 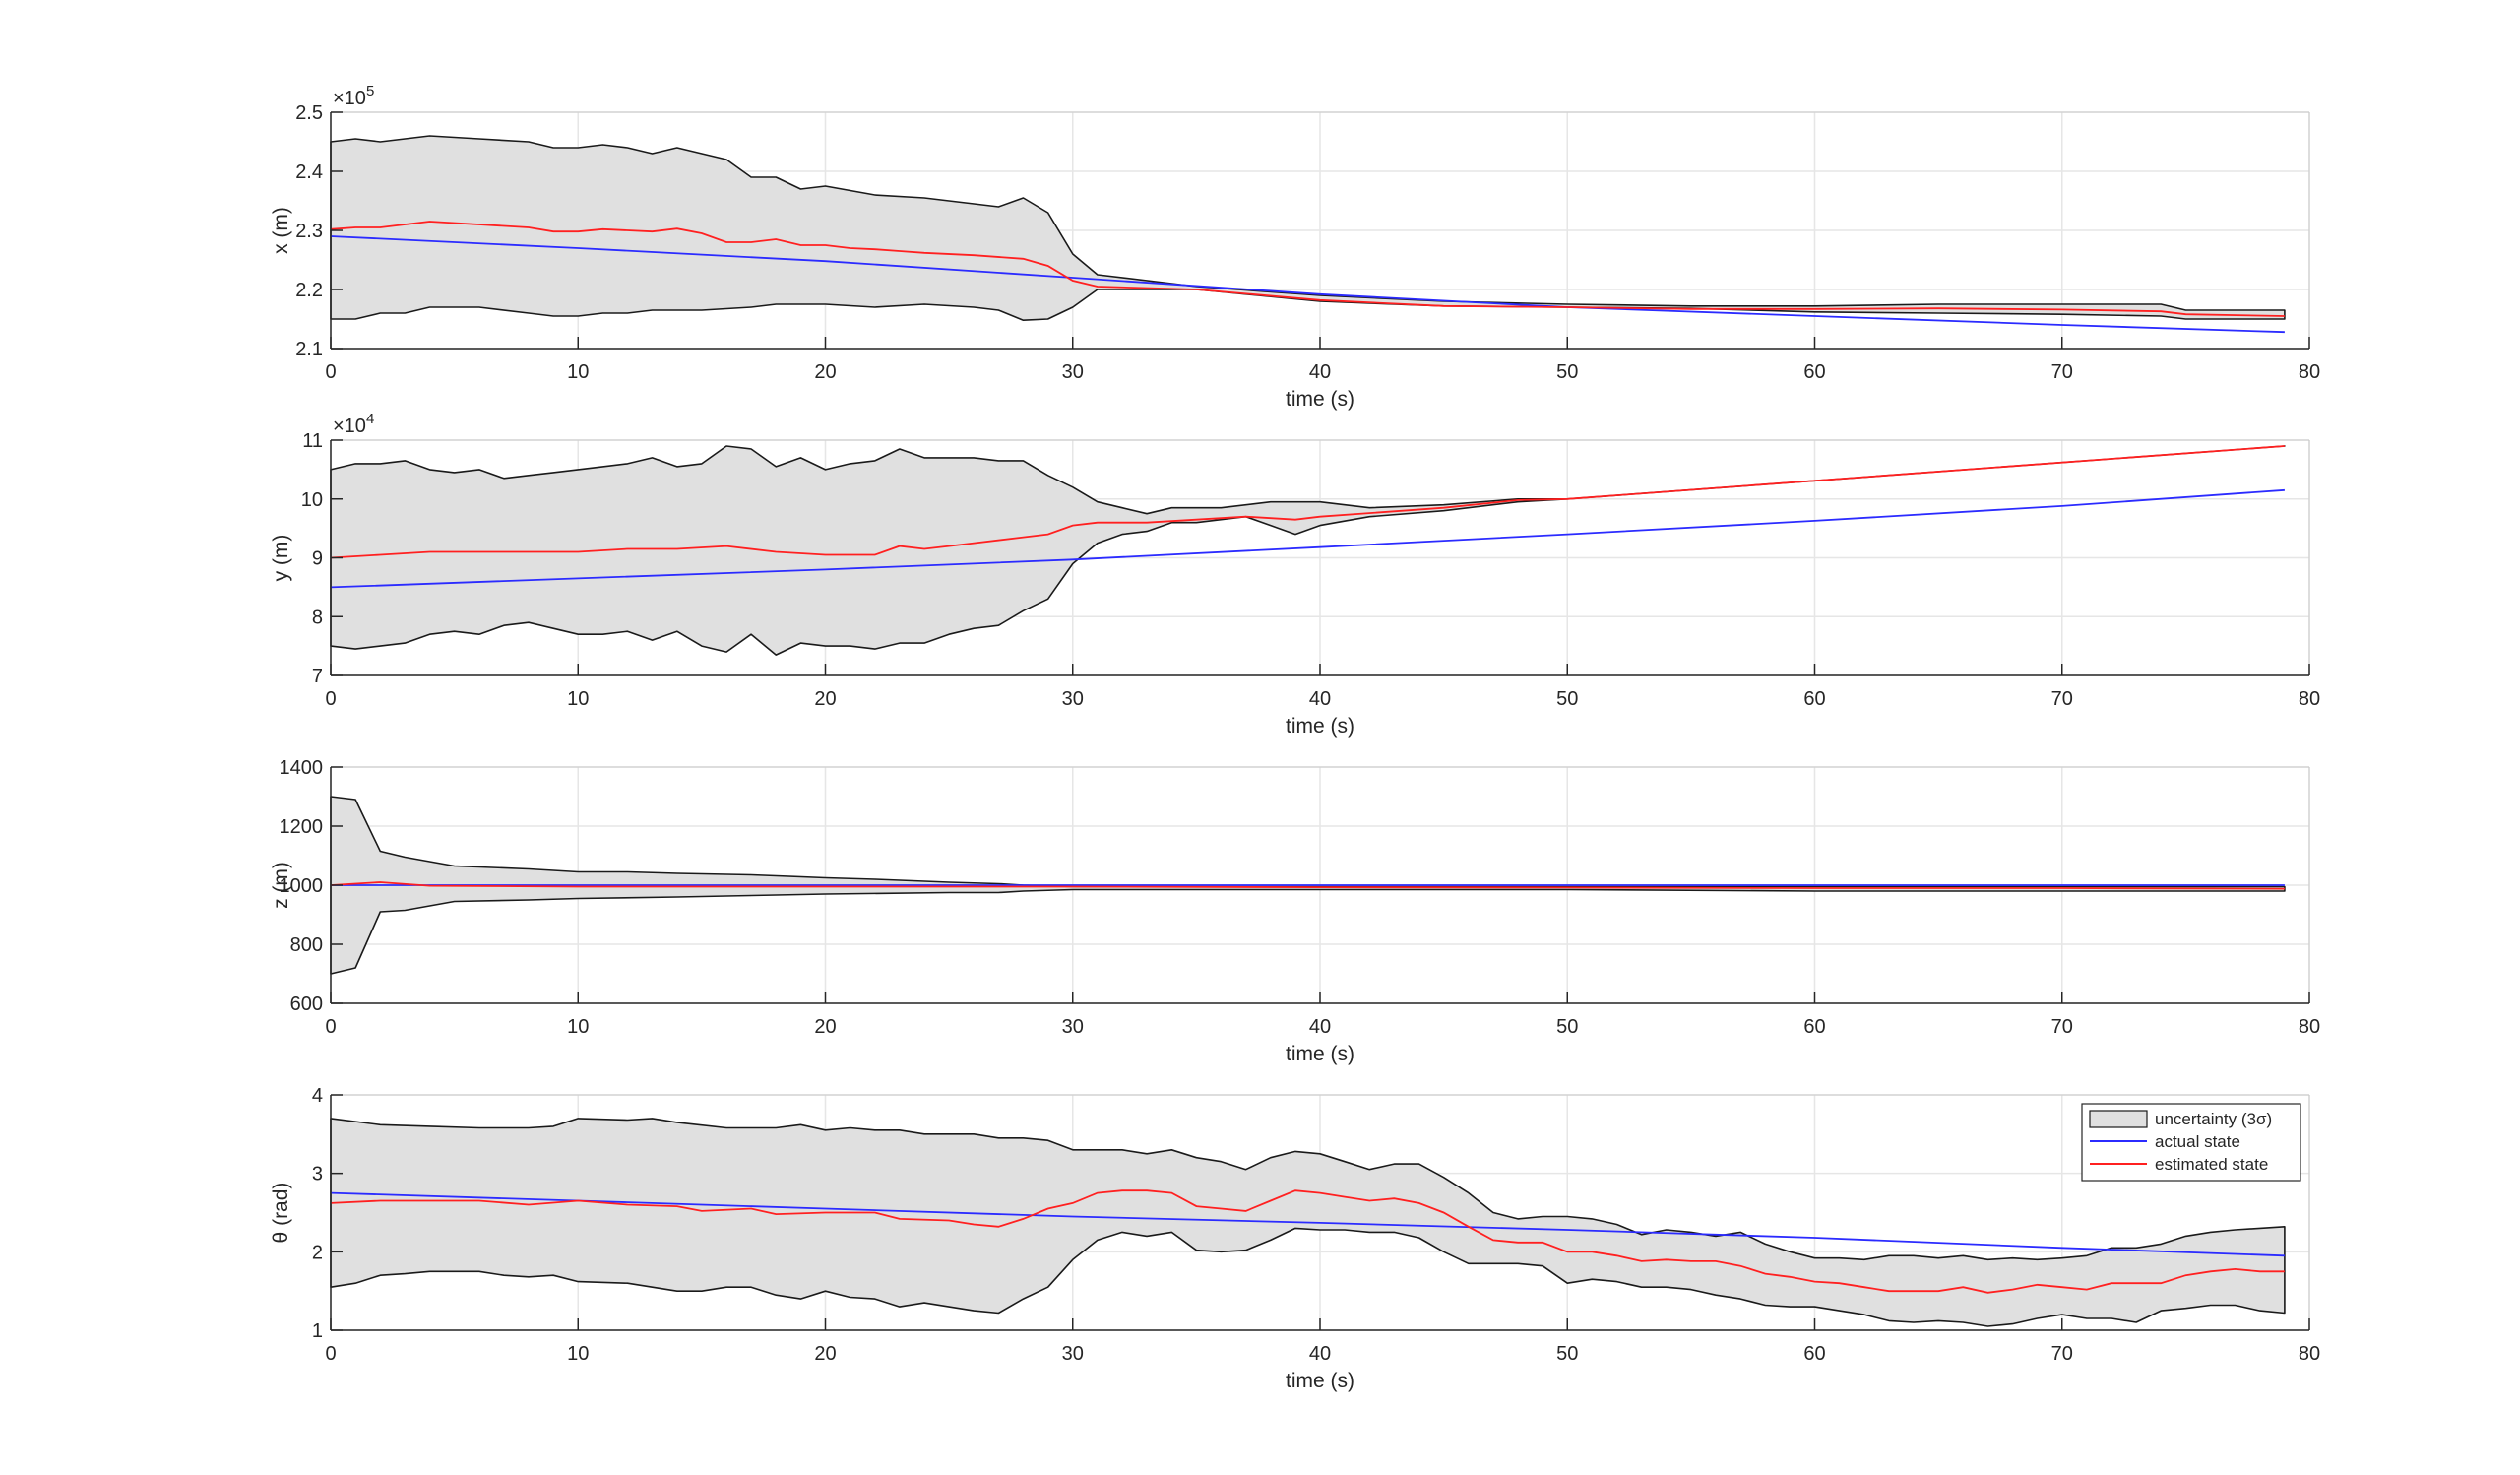 What do you see at coordinates (309, 172) in the screenshot?
I see `y-tick-label: 2.4` at bounding box center [309, 172].